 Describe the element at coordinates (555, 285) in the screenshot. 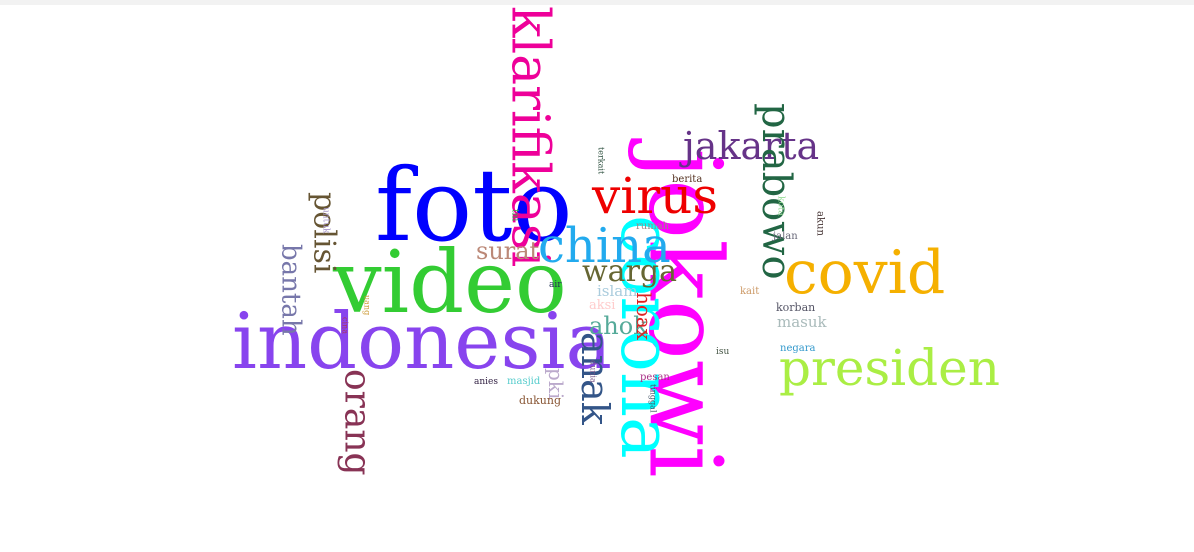

I see `word-air: air` at that location.